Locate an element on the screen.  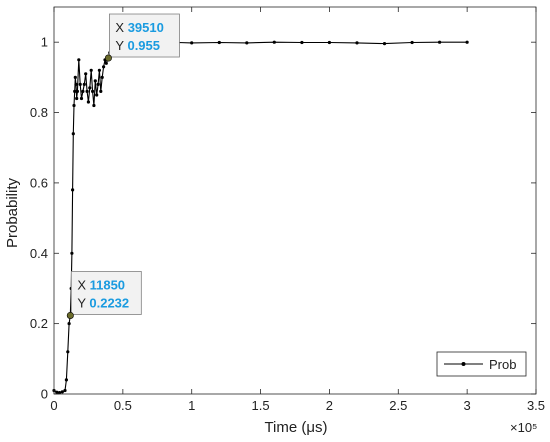
x-tick-label: 2 is located at coordinates (329, 405).